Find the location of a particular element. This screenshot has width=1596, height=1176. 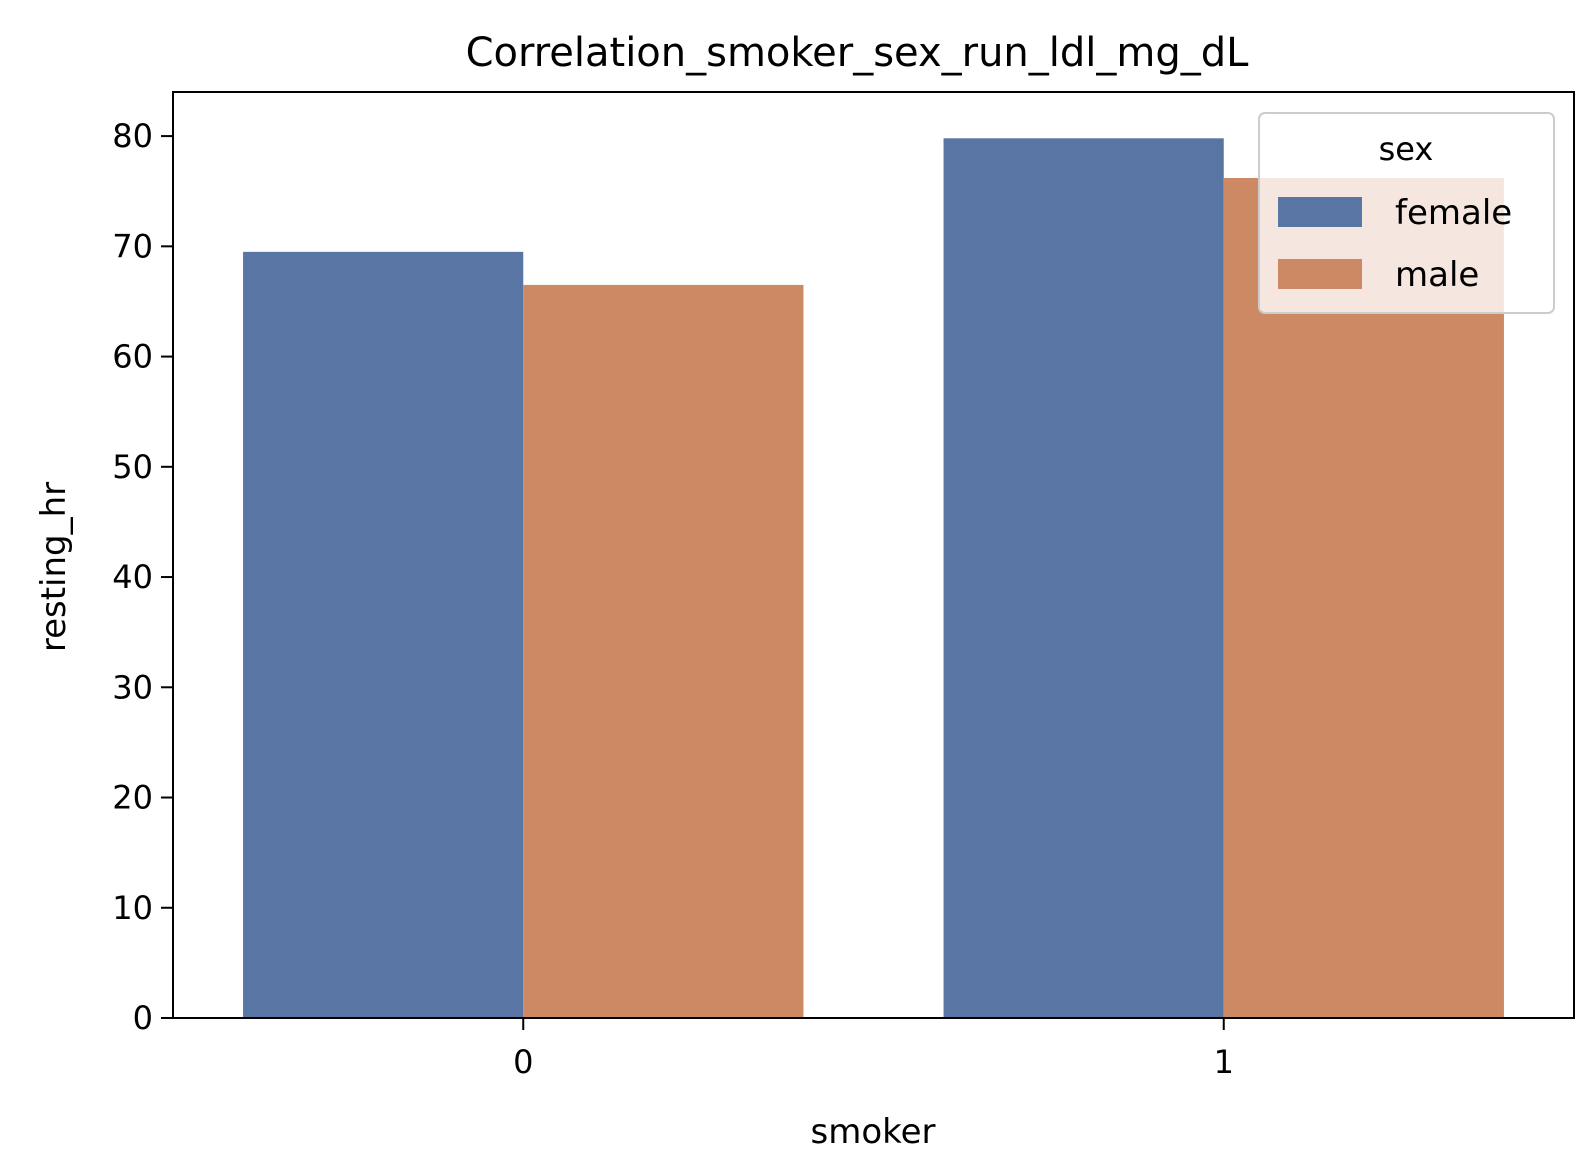

x-axis-label: smoker is located at coordinates (872, 1132).